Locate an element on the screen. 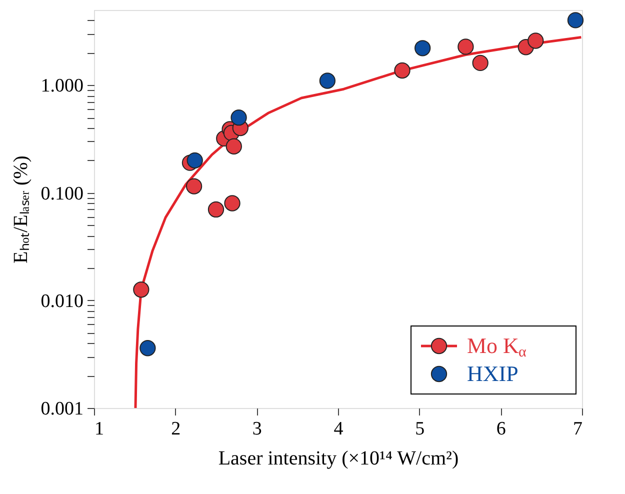  y-tick-label: 0.010 is located at coordinates (62, 301).